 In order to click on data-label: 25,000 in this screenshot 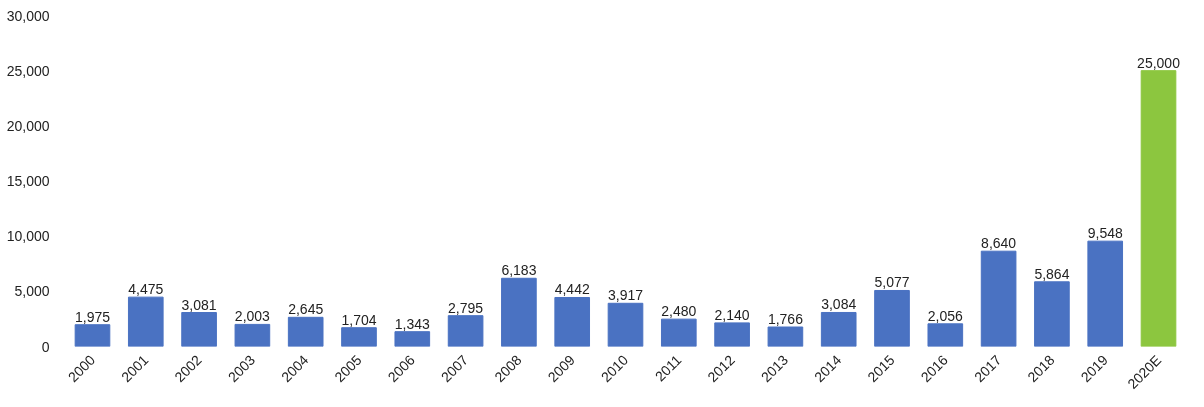, I will do `click(1159, 62)`.